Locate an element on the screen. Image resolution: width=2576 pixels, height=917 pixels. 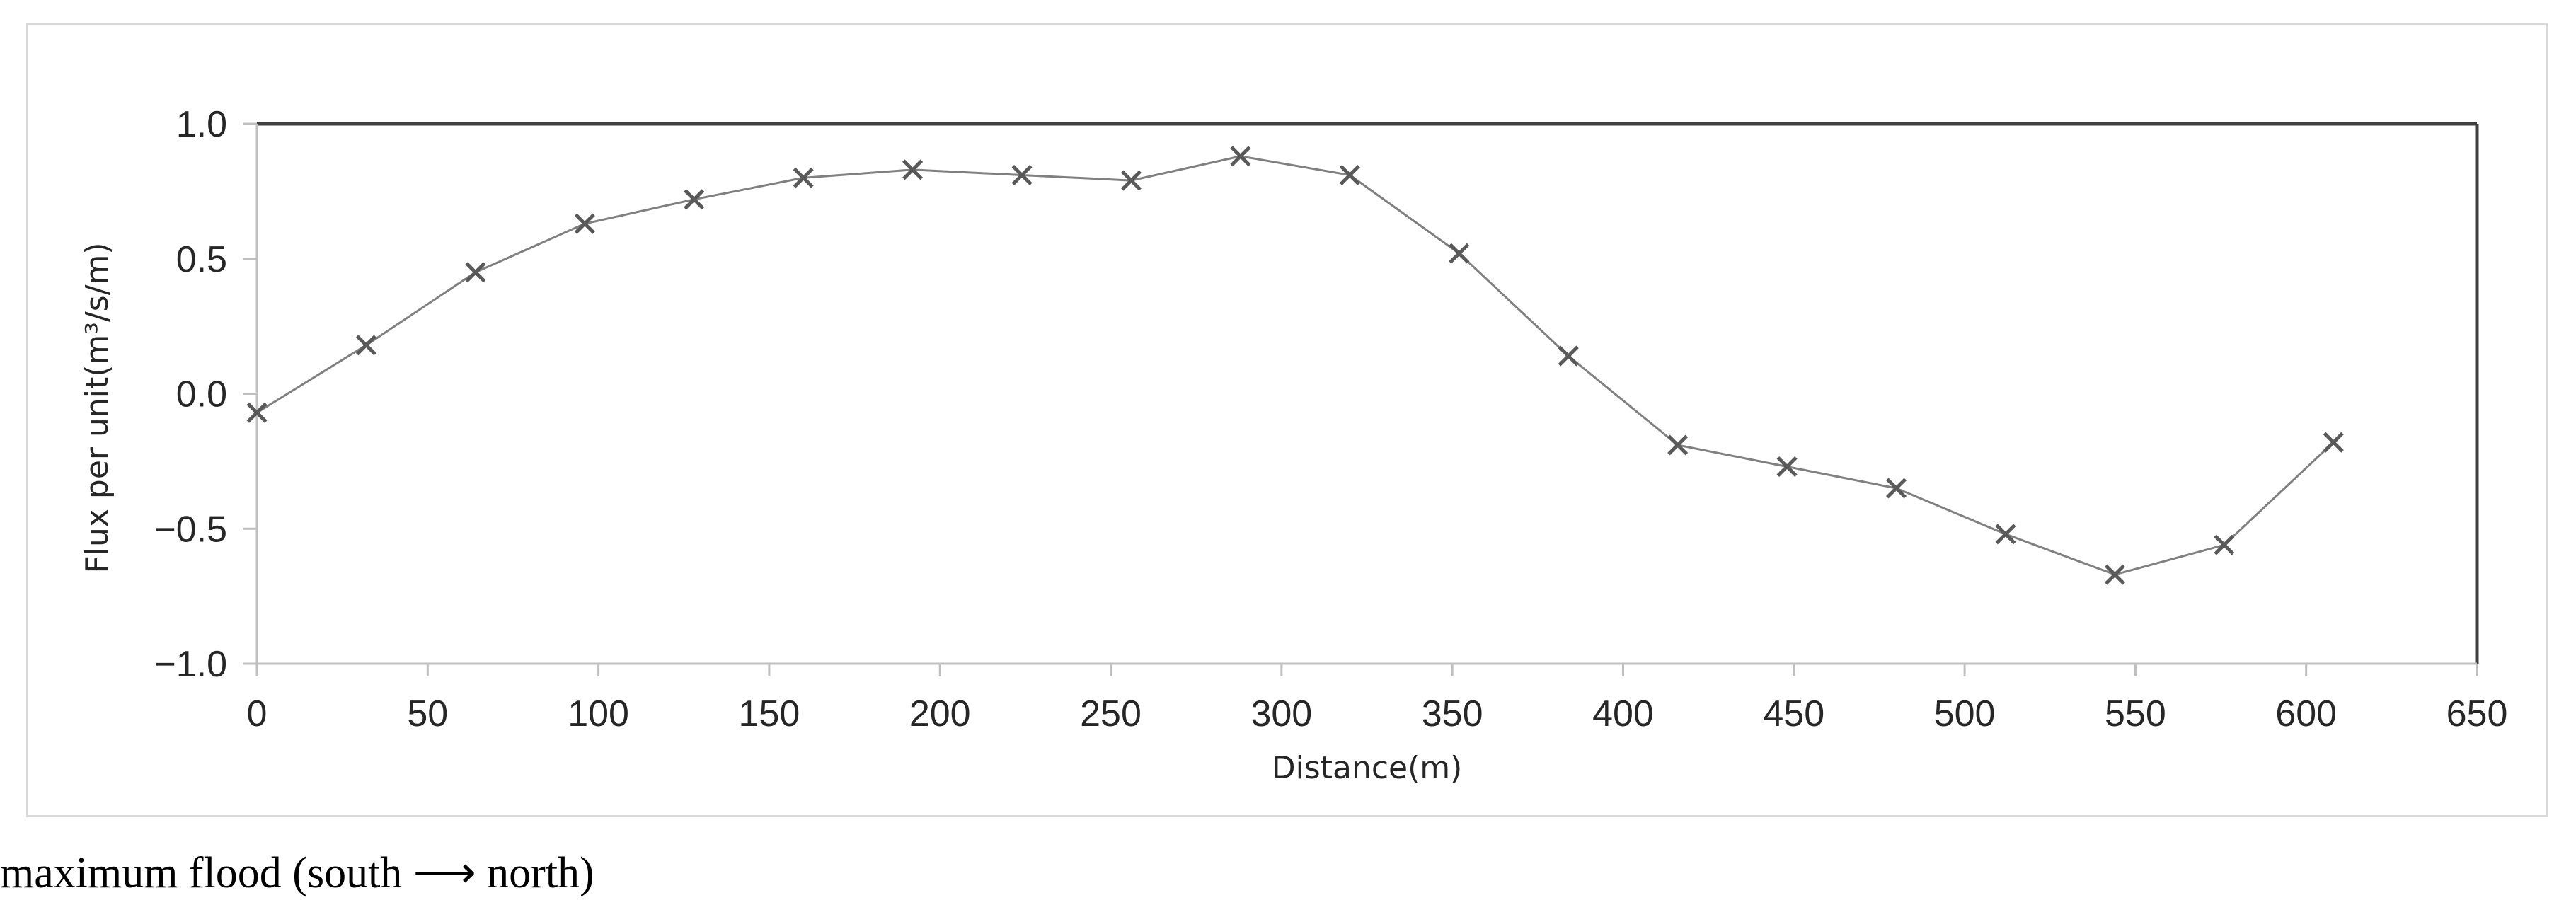
x-tick-label: 100 is located at coordinates (599, 713).